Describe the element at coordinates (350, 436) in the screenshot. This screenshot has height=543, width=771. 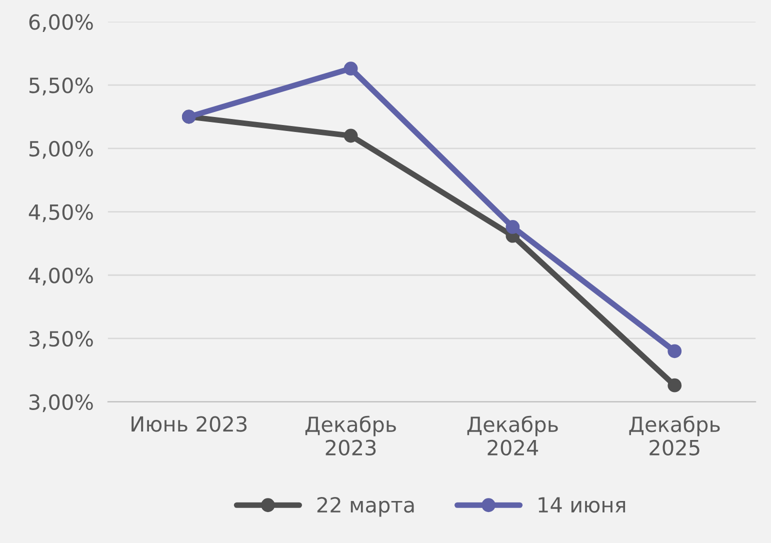
I see `x-tick-label: Декабрь 2023` at that location.